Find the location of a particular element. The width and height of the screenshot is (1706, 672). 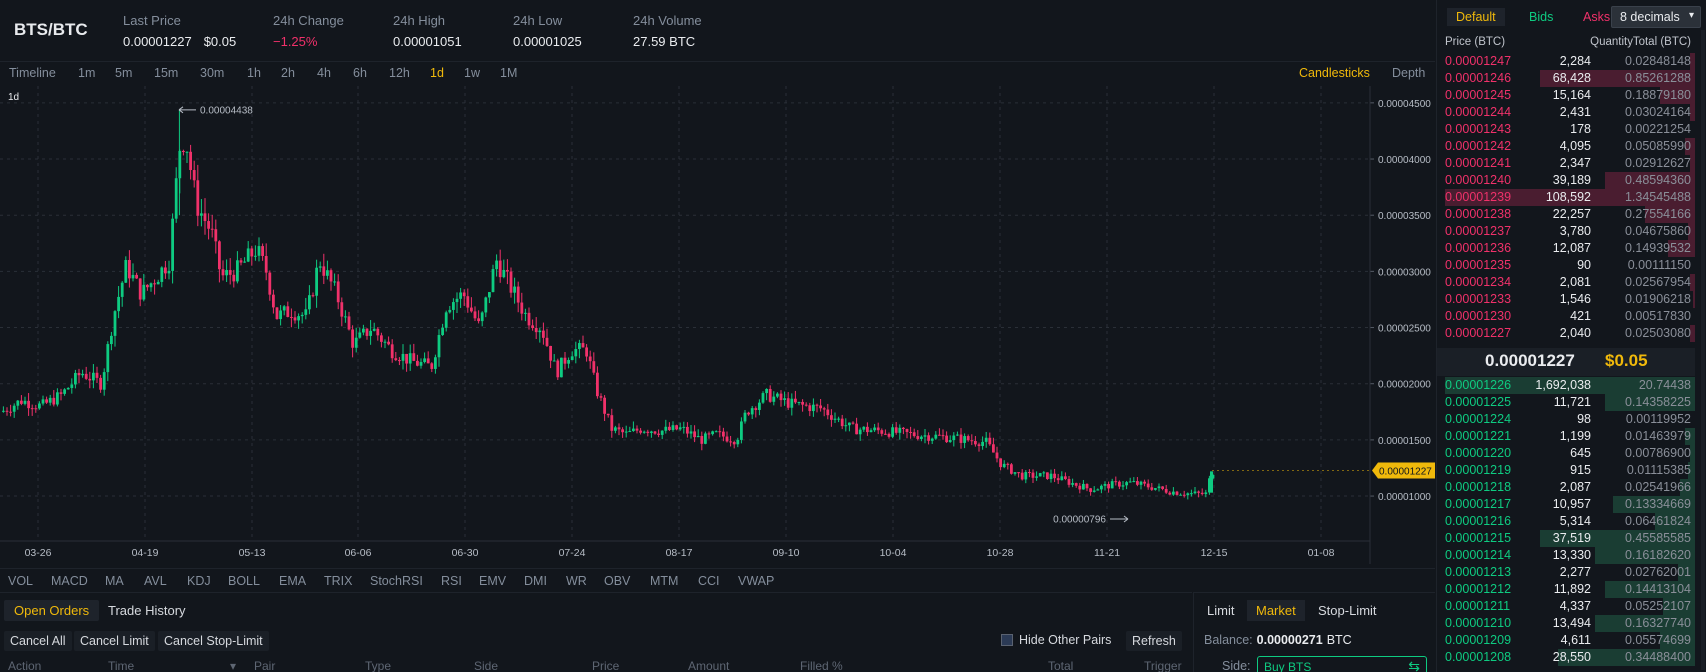

interval-timeline: Timeline is located at coordinates (32, 73).